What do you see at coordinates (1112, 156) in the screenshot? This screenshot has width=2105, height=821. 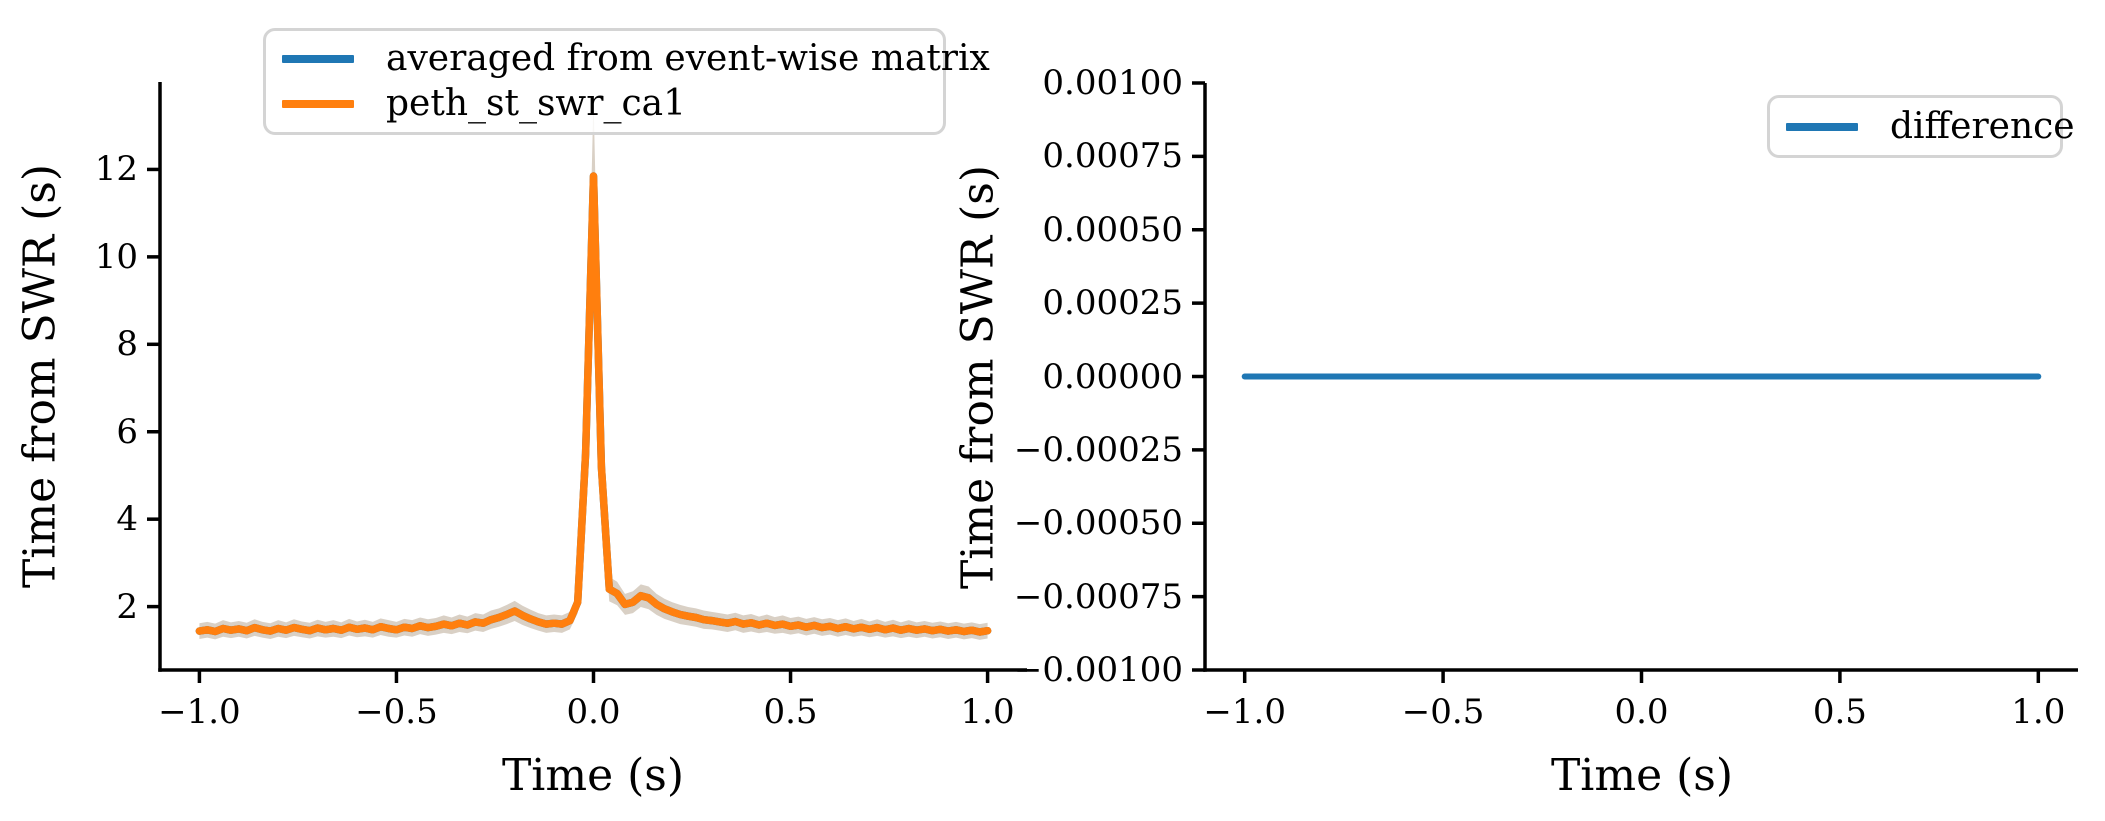 I see `y-tick-label: 0.00075` at bounding box center [1112, 156].